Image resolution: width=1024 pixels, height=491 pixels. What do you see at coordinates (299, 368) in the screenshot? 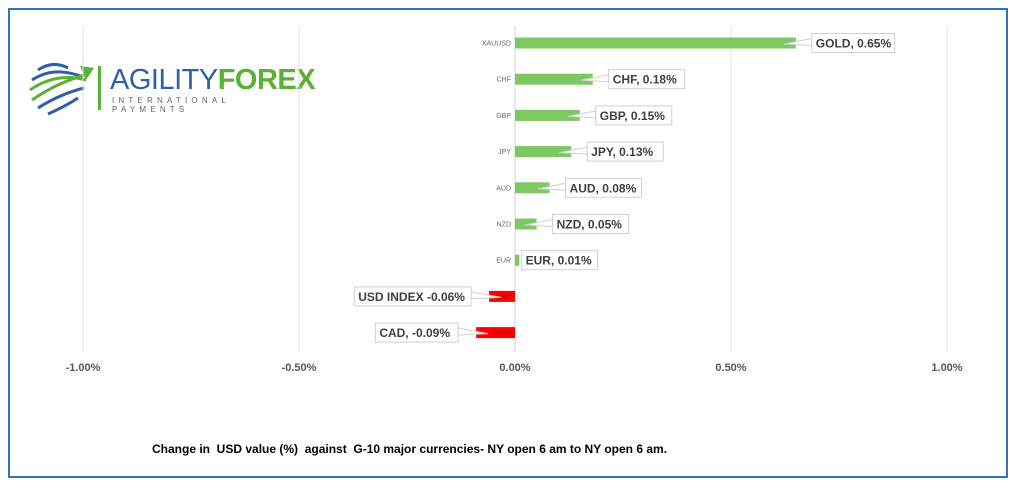
I see `x-tick-label: -0.50%` at bounding box center [299, 368].